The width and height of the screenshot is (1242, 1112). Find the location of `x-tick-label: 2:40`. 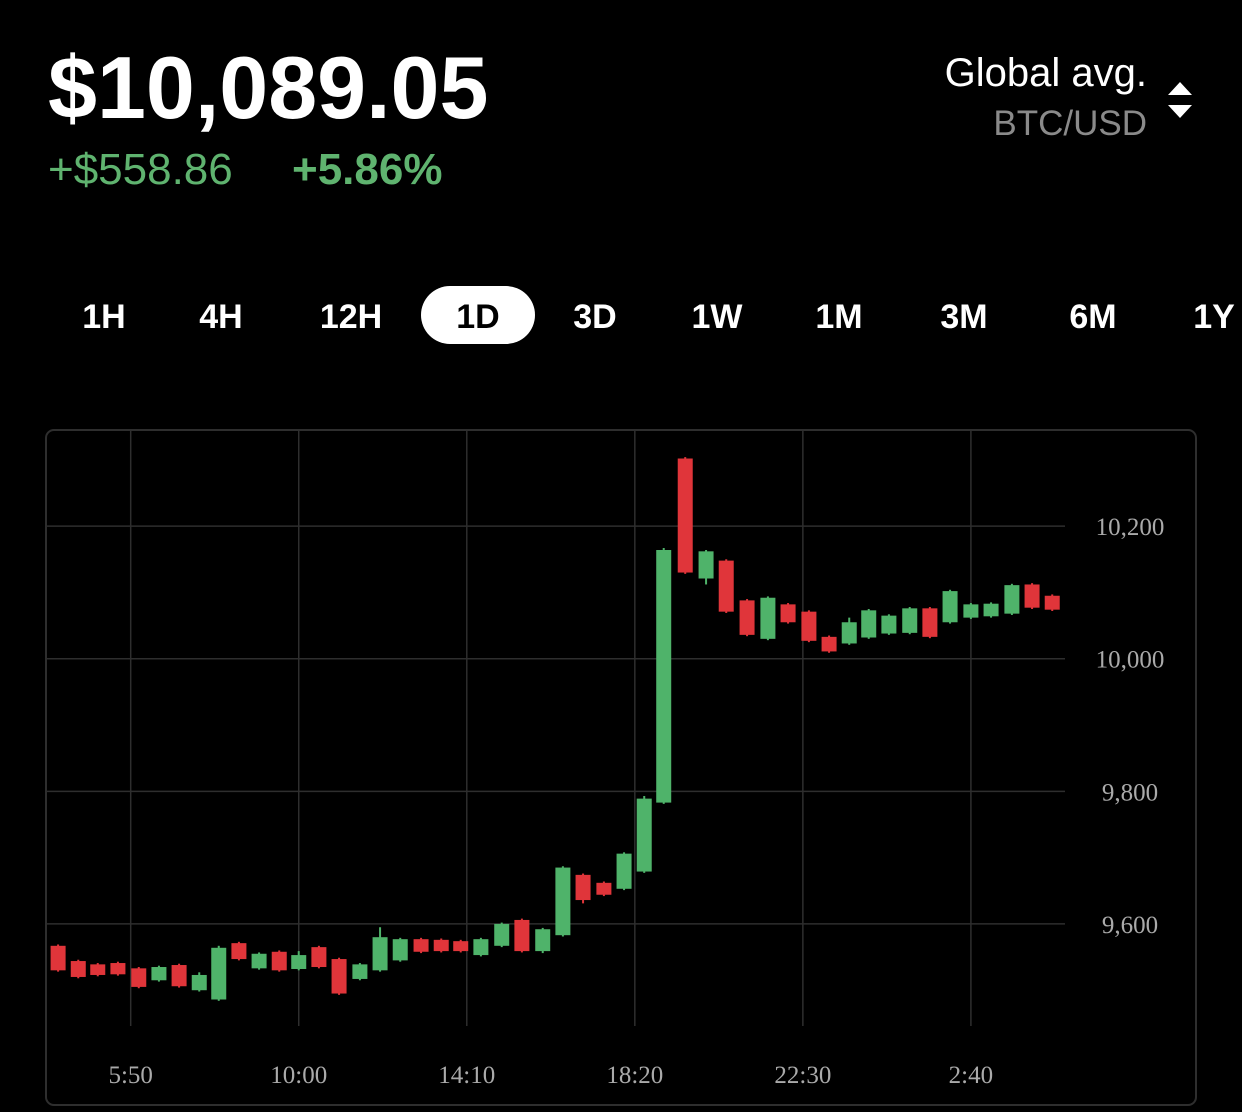

x-tick-label: 2:40 is located at coordinates (971, 1075).